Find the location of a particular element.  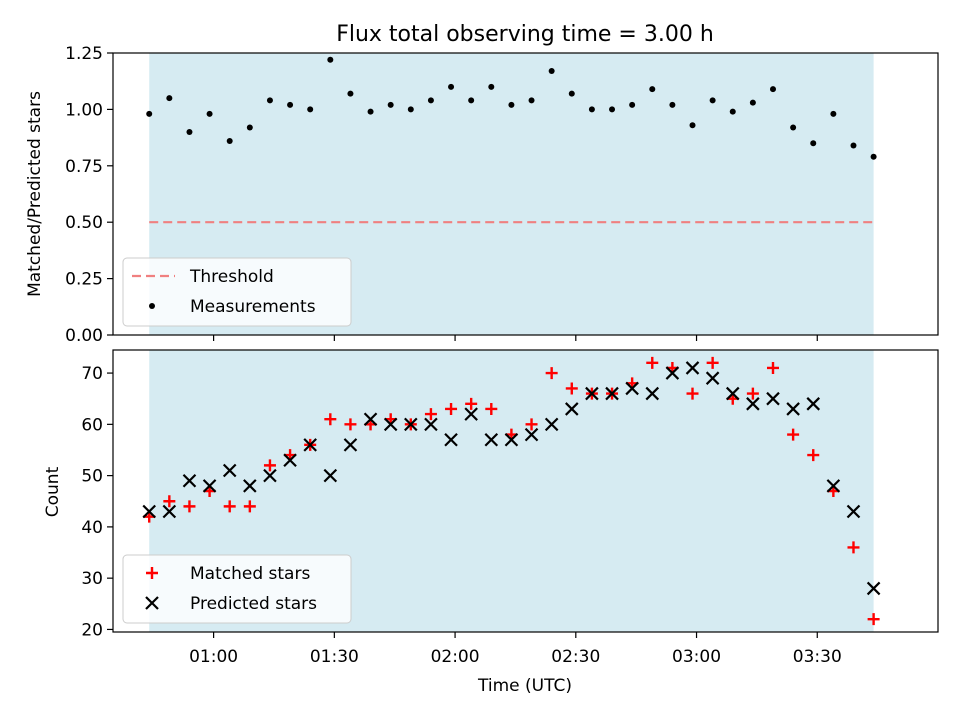

top-x-ticks is located at coordinates (515, 338).